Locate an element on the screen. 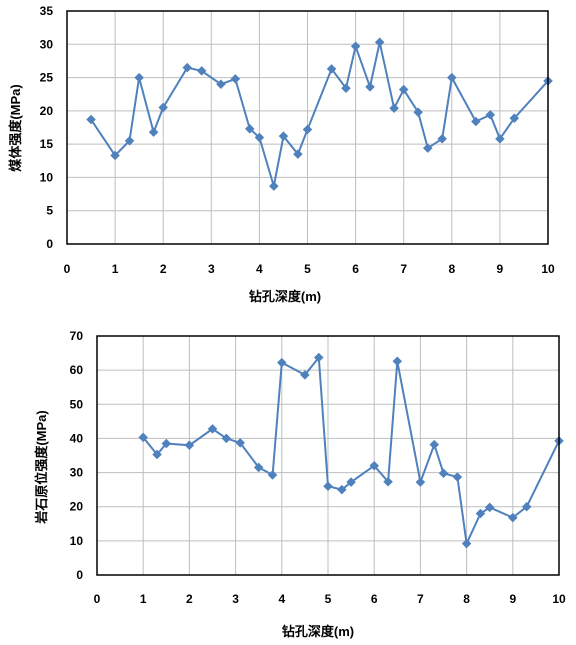 Image resolution: width=576 pixels, height=645 pixels. chart-1-x-ticks: 0 1 2 3 4 5 6 7 8 9 10 is located at coordinates (309, 269).